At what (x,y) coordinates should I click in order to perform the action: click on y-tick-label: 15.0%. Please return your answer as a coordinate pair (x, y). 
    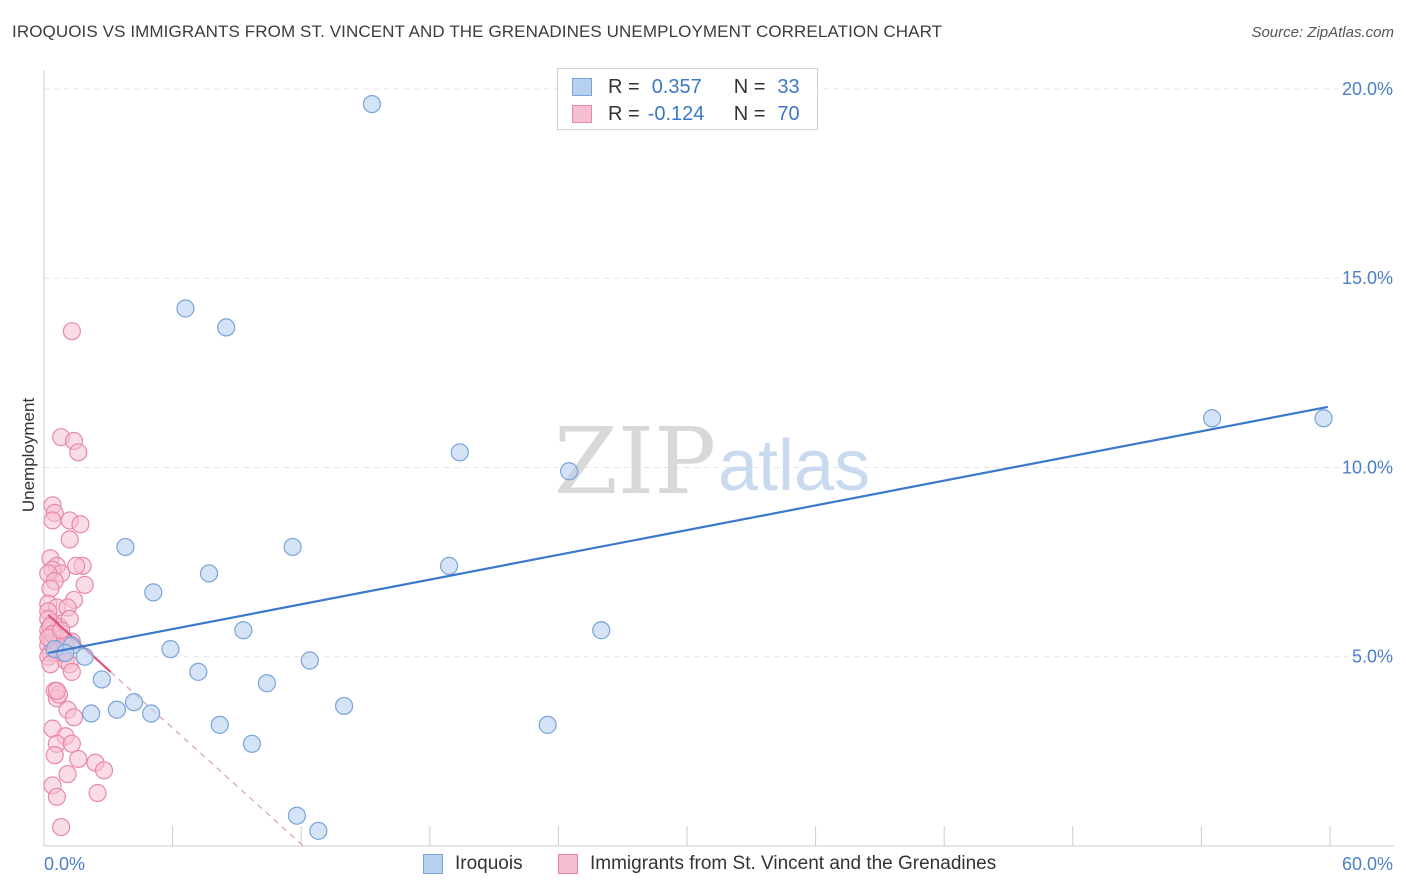
    Looking at the image, I should click on (1367, 278).